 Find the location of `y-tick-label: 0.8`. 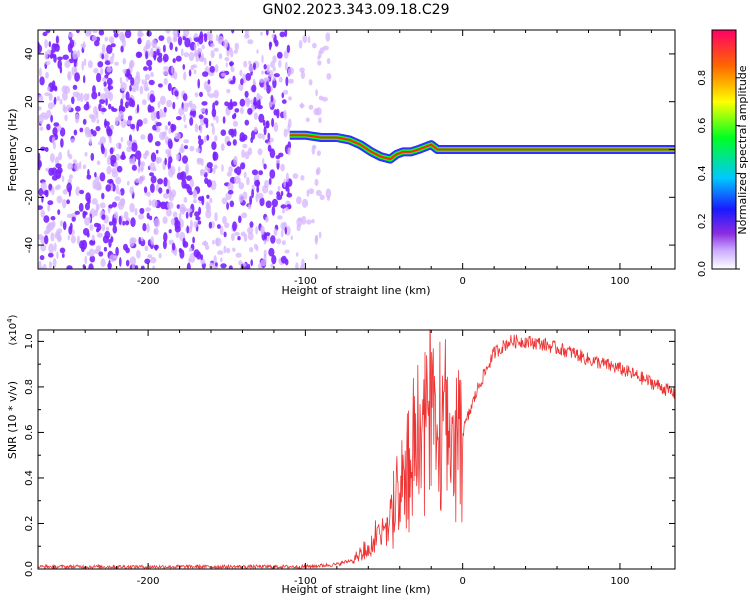

y-tick-label: 0.8 is located at coordinates (29, 387).